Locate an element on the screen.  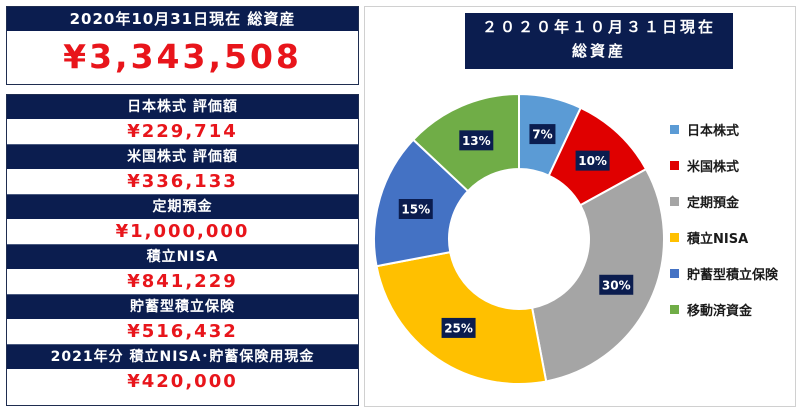
legend-item: 貯蓄型積立保険 is located at coordinates (730, 273).